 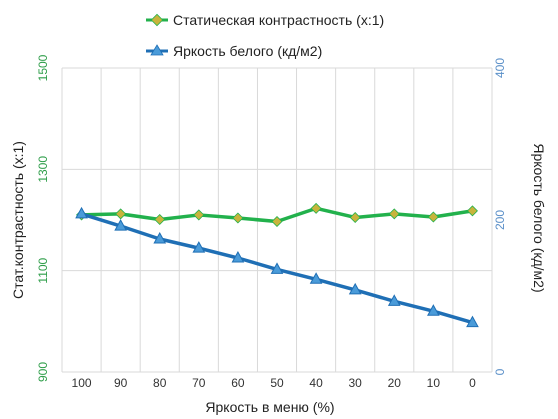 What do you see at coordinates (316, 383) in the screenshot?
I see `x-tick-label: 40` at bounding box center [316, 383].